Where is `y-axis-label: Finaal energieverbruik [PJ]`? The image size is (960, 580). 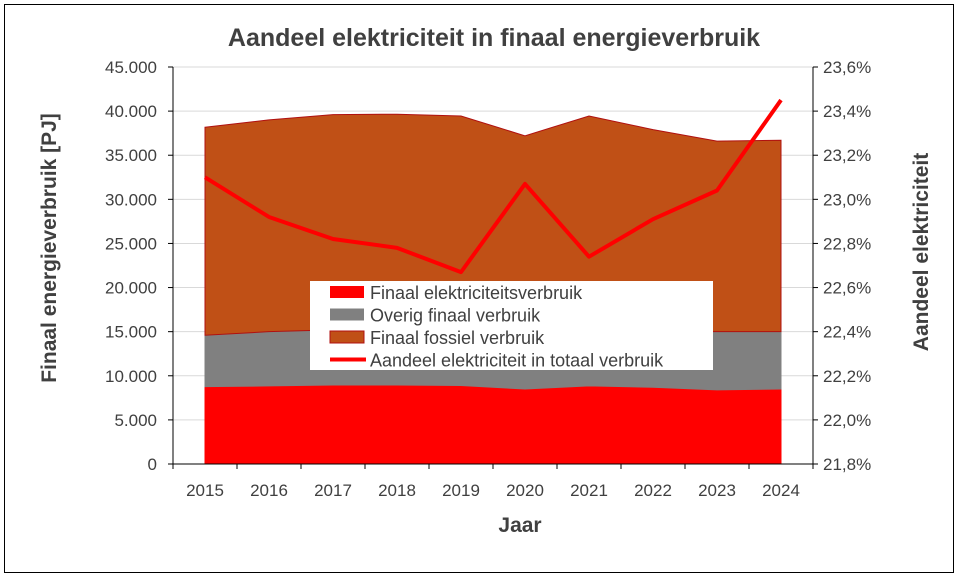 y-axis-label: Finaal energieverbruik [PJ] is located at coordinates (49, 248).